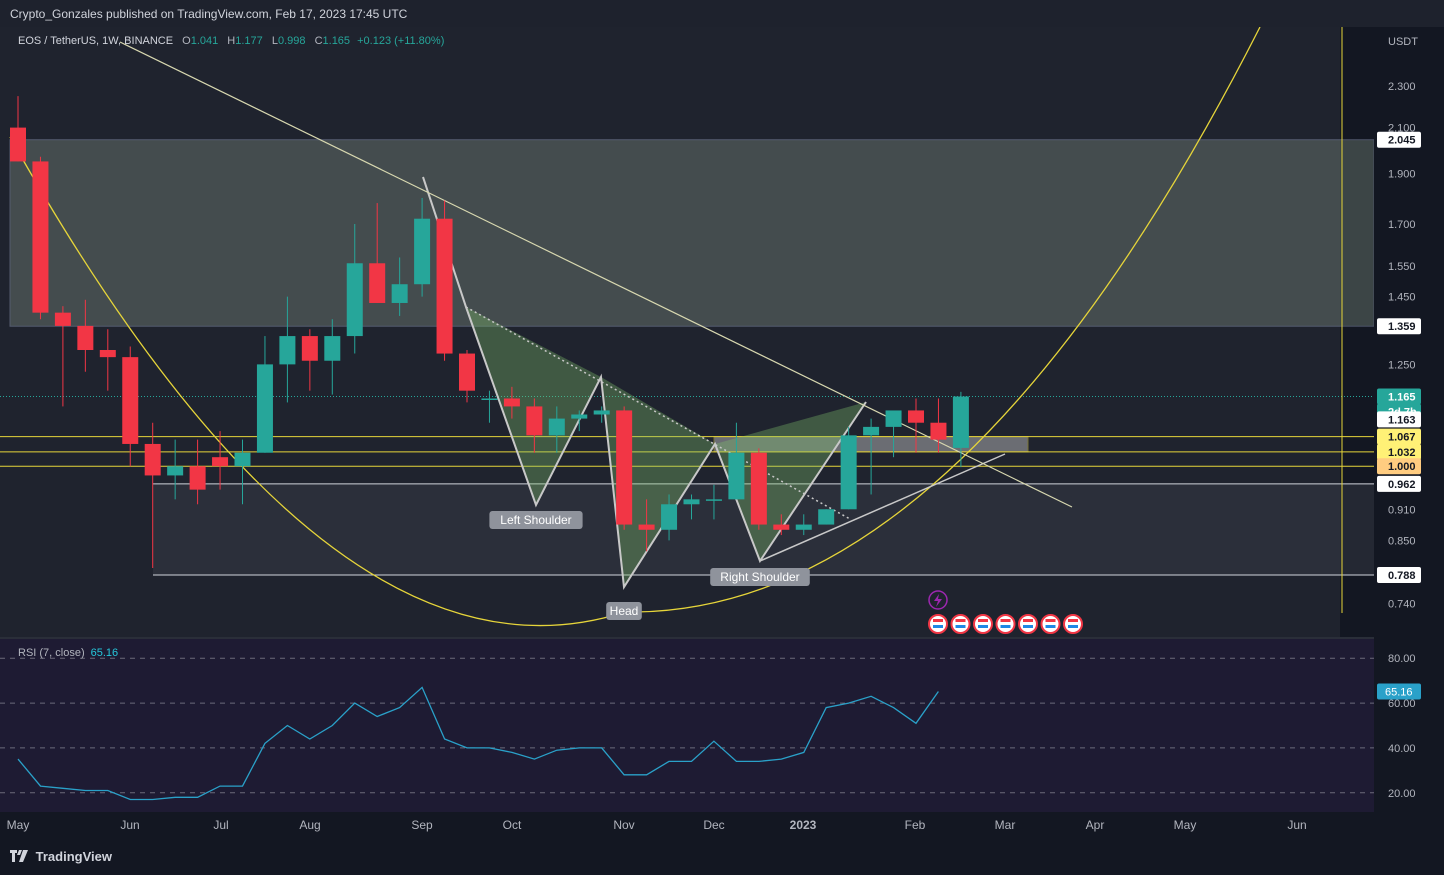 This screenshot has height=875, width=1444. What do you see at coordinates (1402, 141) in the screenshot?
I see `price-label-text: 2.045` at bounding box center [1402, 141].